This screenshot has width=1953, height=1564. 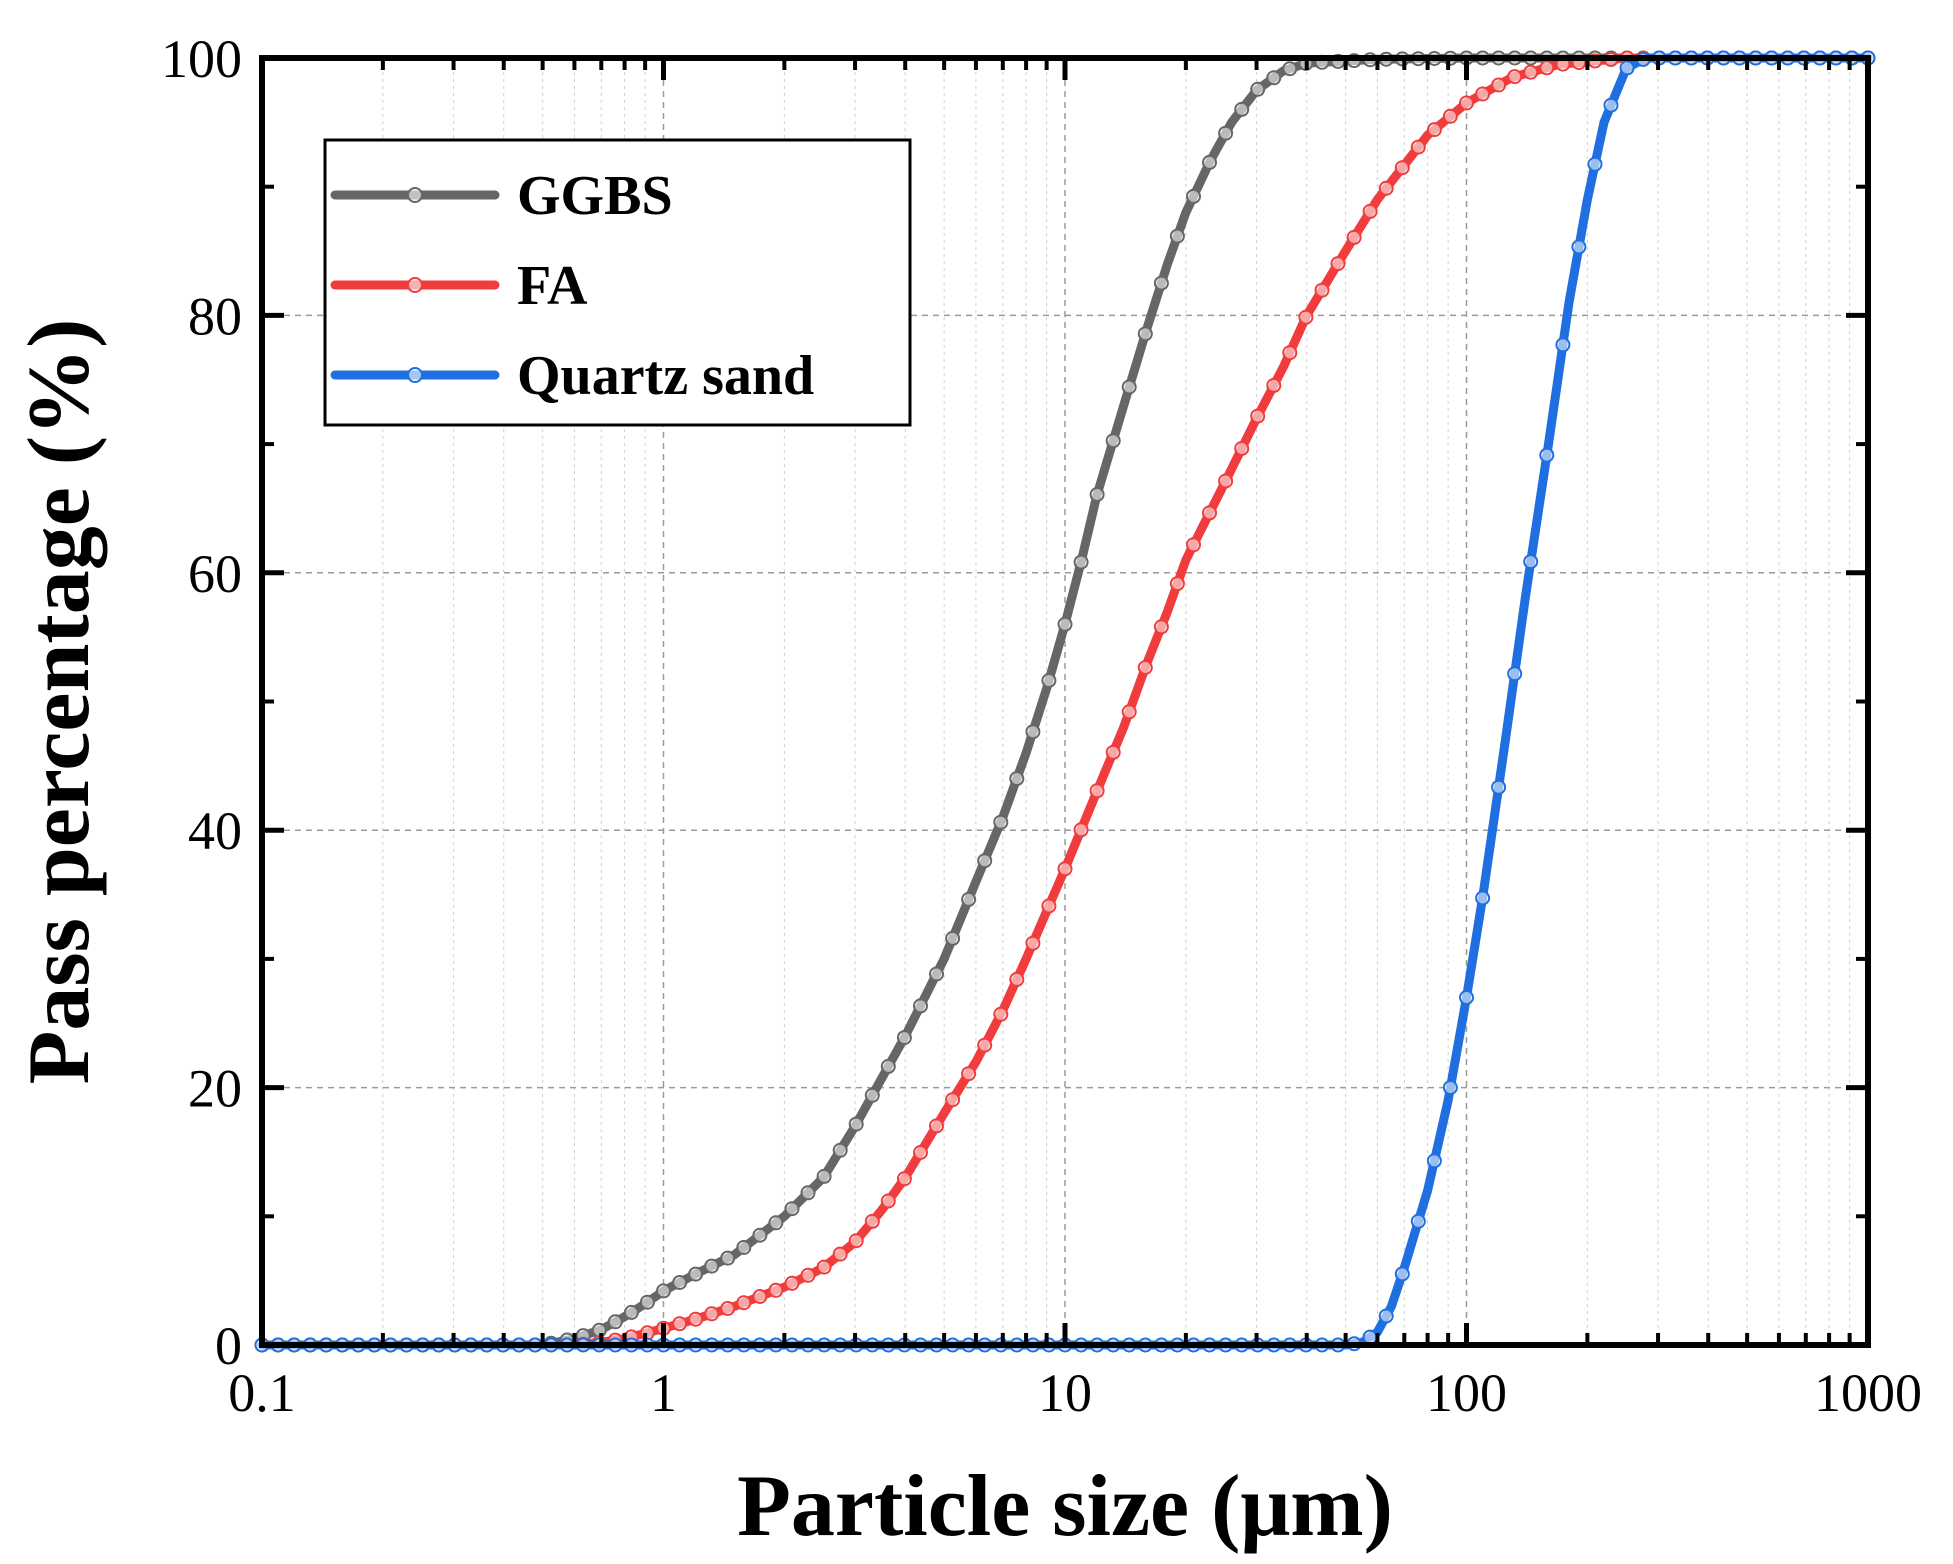 I want to click on y-axis-title: Pass percentage (%), so click(x=59, y=702).